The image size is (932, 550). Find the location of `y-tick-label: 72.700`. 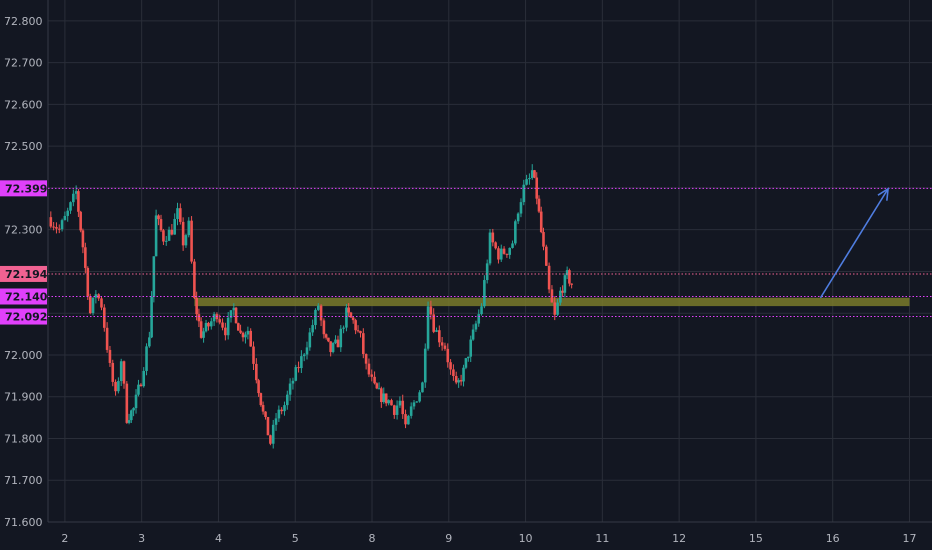

y-tick-label: 72.700 is located at coordinates (23, 63).